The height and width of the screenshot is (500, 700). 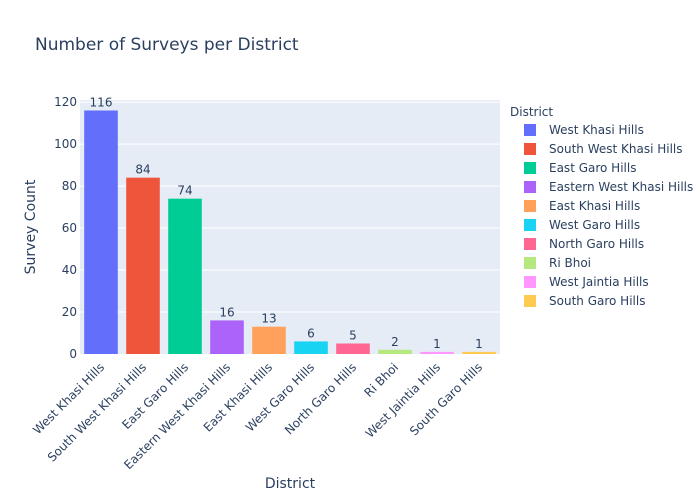 What do you see at coordinates (31, 226) in the screenshot?
I see `y-axis-title: Survey Count` at bounding box center [31, 226].